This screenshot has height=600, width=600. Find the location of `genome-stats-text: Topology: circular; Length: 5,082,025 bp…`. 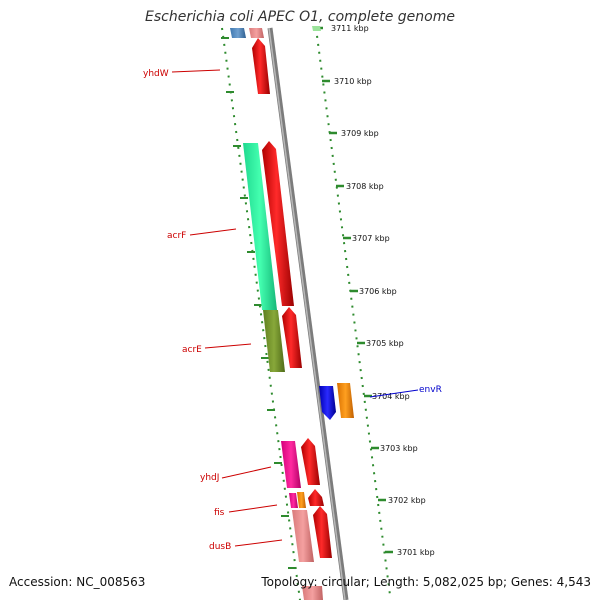

genome-stats-text: Topology: circular; Length: 5,082,025 bp… is located at coordinates (426, 582).